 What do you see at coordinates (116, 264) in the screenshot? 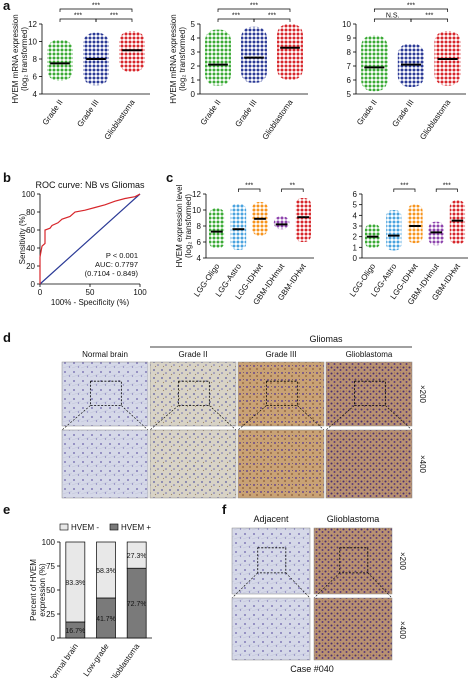
I see `annotation: AUC: 0.7797` at bounding box center [116, 264].